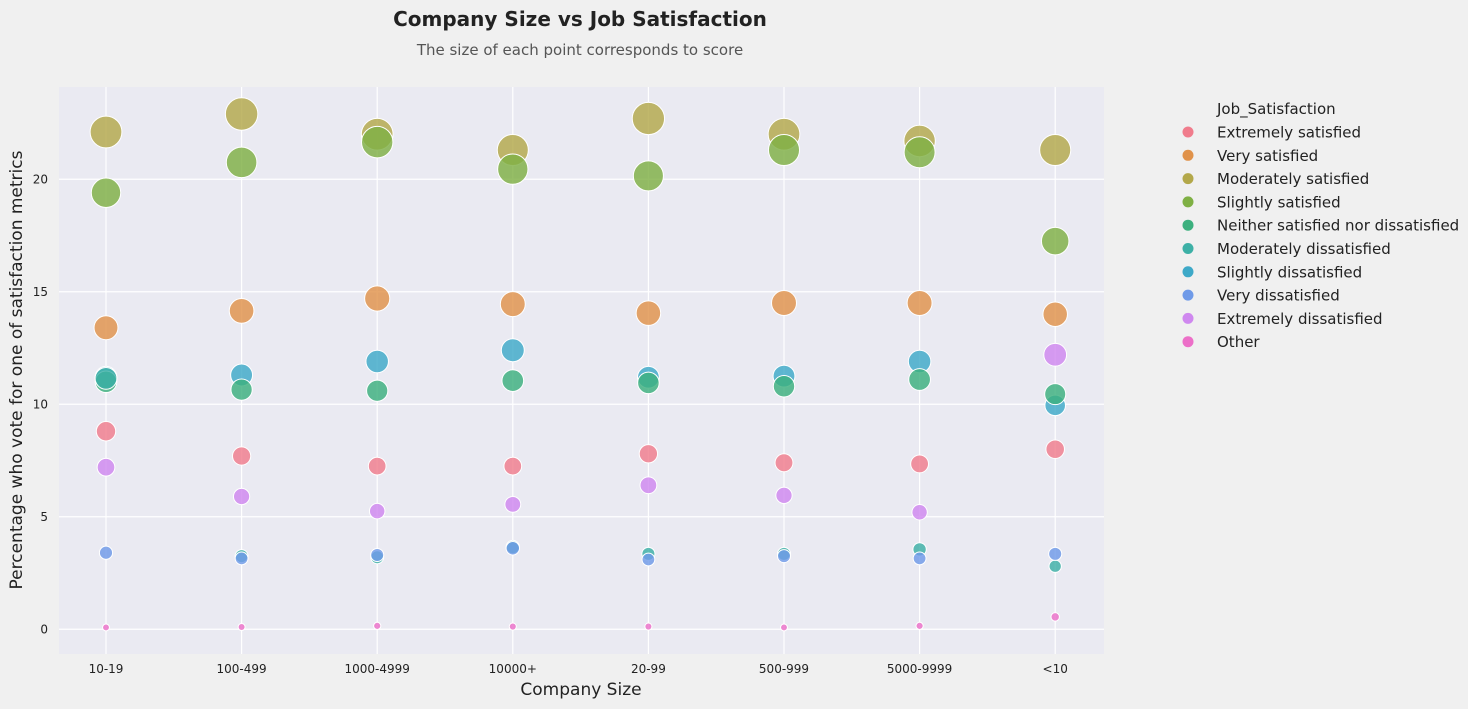 This screenshot has height=709, width=1468. I want to click on legend-label: Very dissatisfied, so click(1278, 296).